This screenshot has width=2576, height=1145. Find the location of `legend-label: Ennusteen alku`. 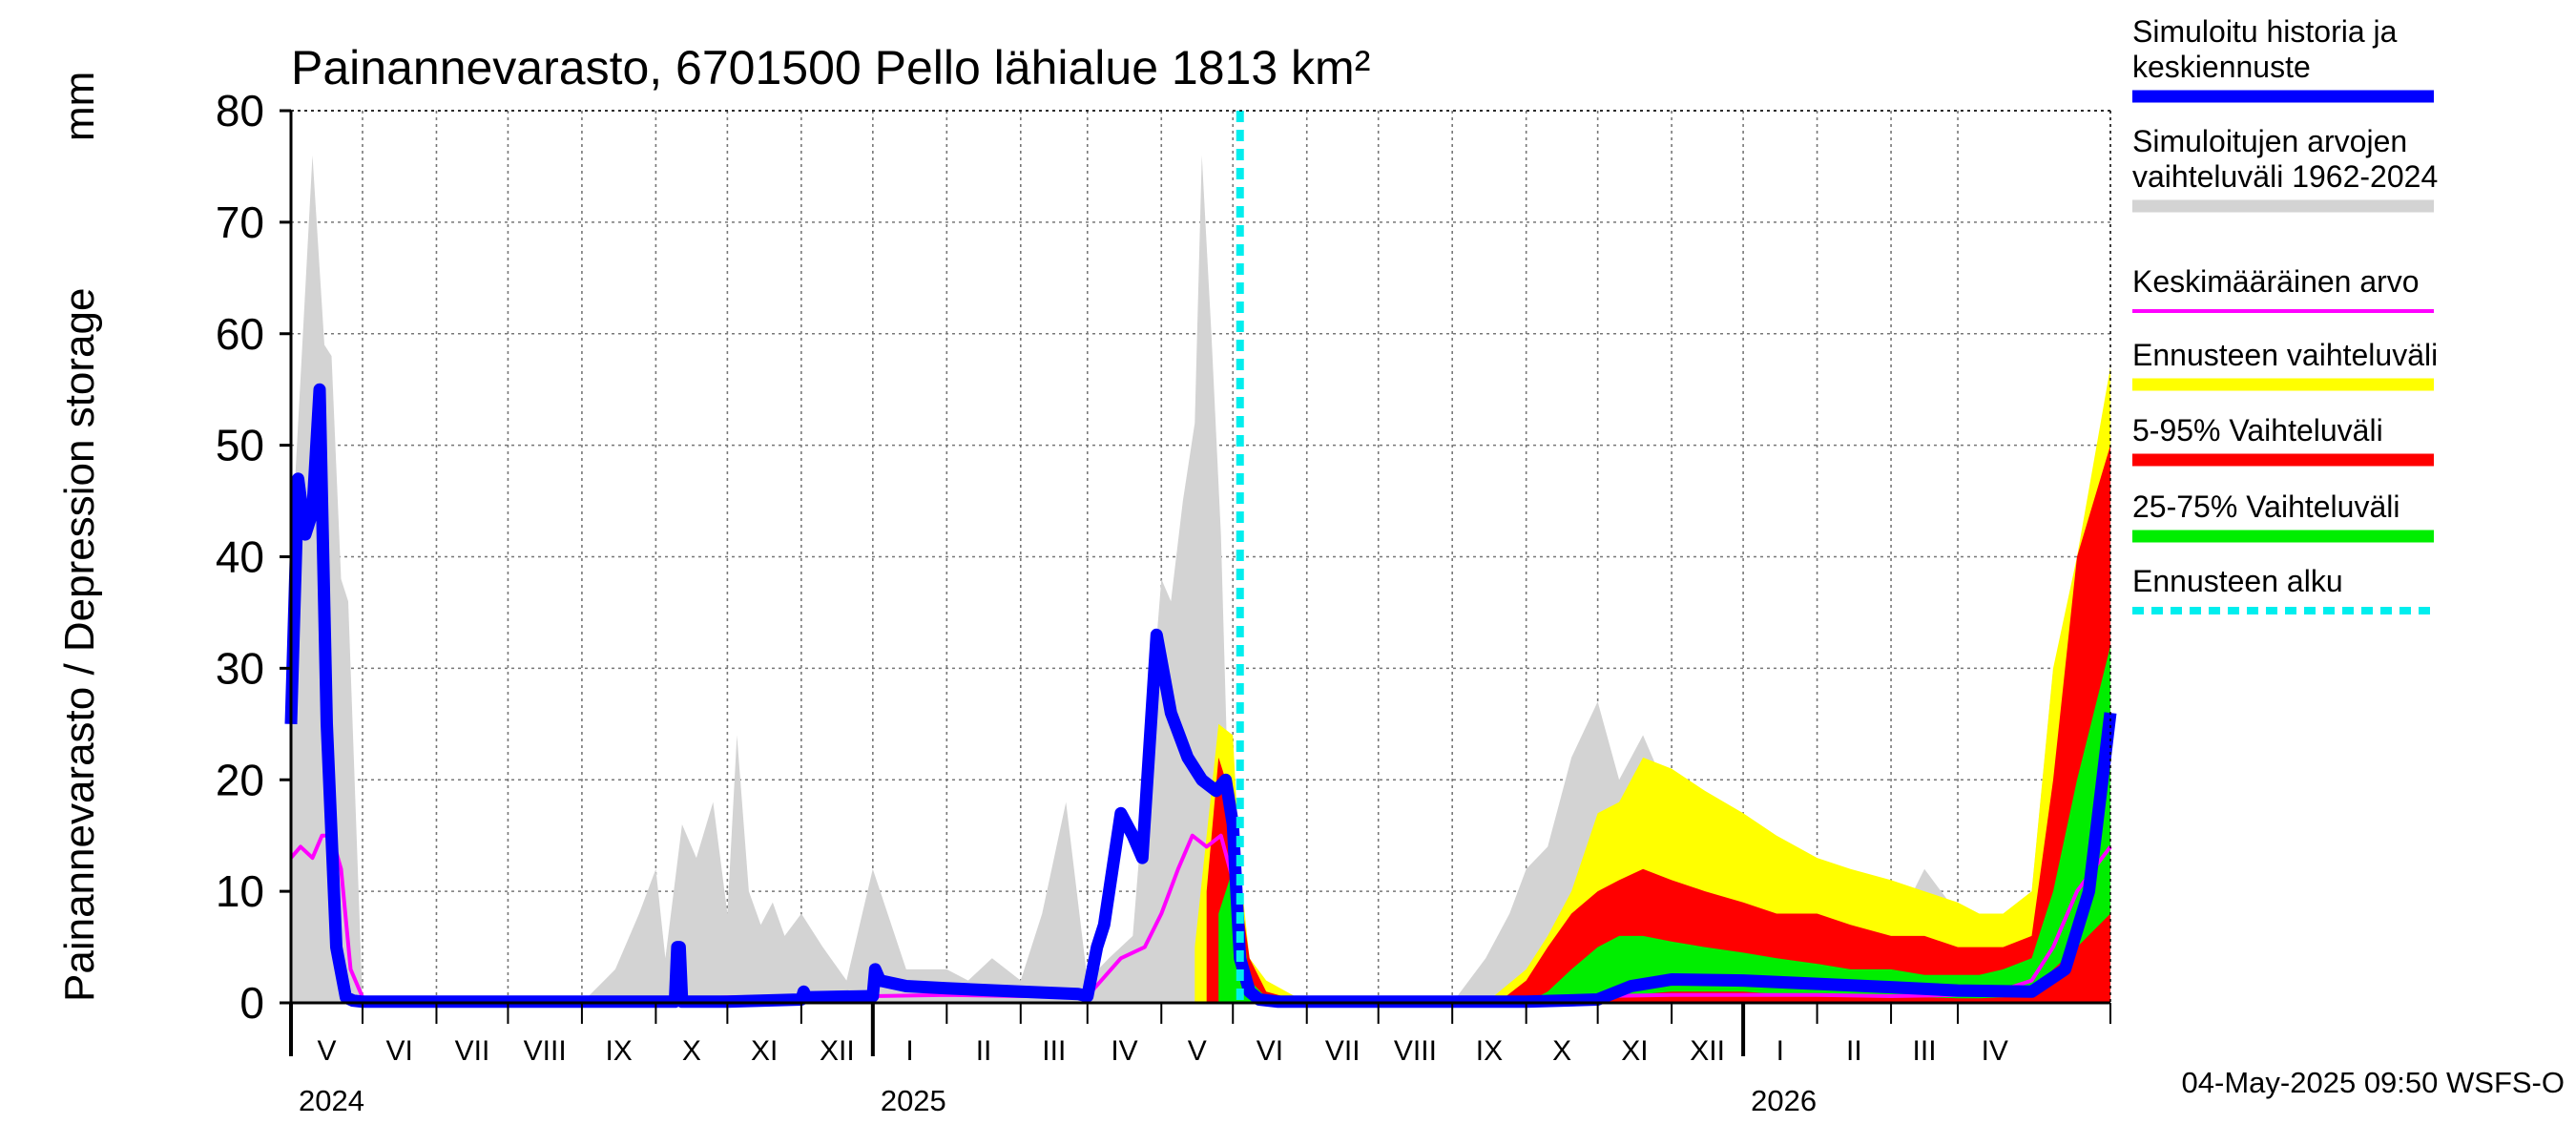

legend-label: Ennusteen alku is located at coordinates (2237, 581).